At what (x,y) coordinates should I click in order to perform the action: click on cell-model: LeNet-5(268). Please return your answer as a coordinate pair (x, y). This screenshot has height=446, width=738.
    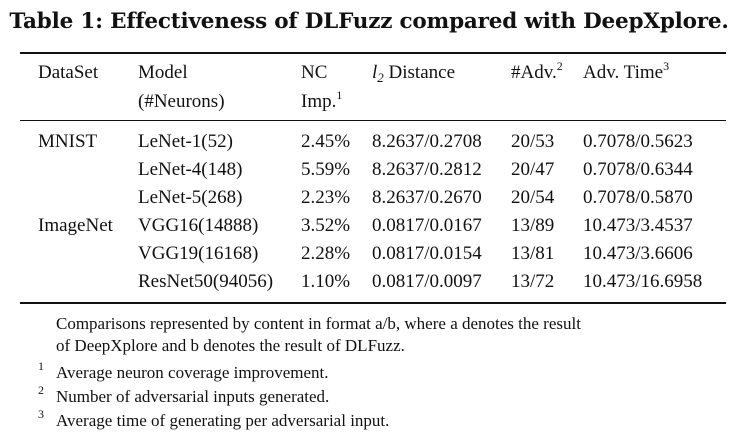
    Looking at the image, I should click on (190, 197).